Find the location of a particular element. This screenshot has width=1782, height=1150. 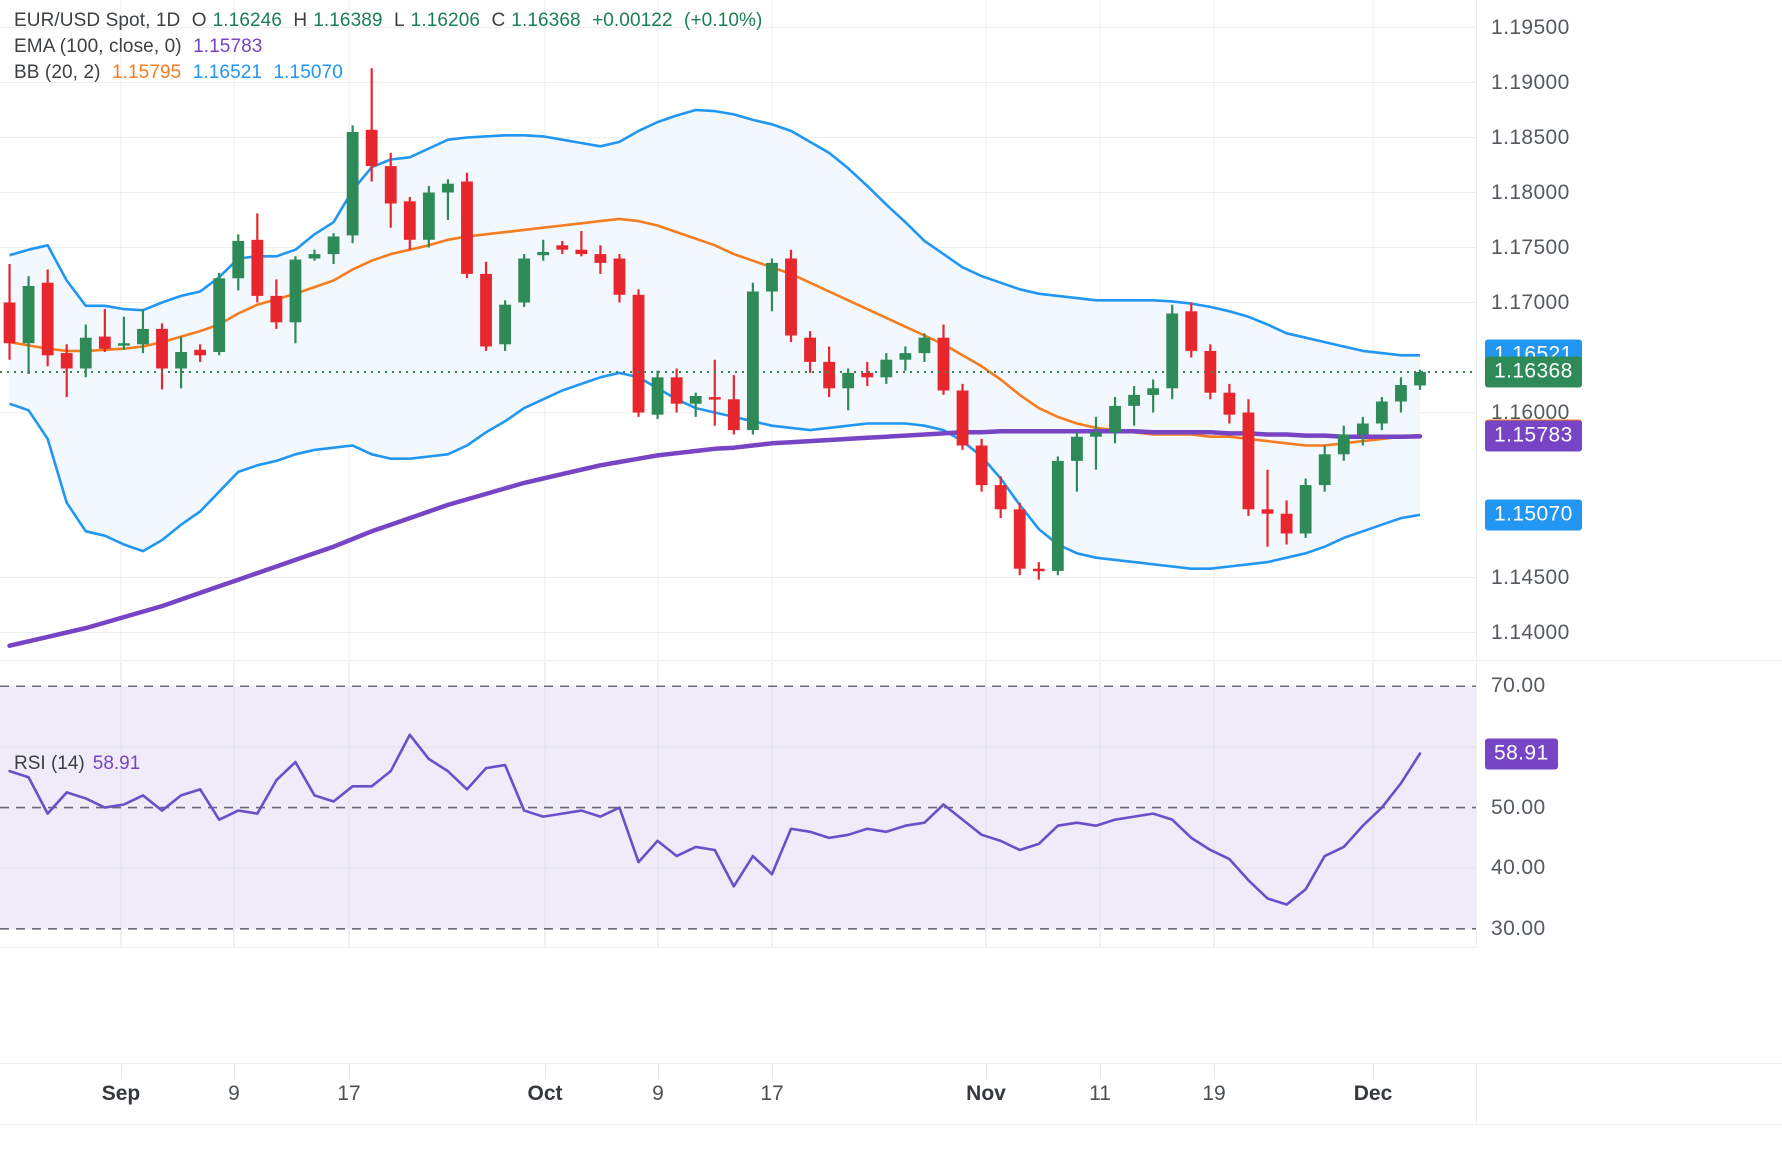

lower-spacer is located at coordinates (891, 1005).